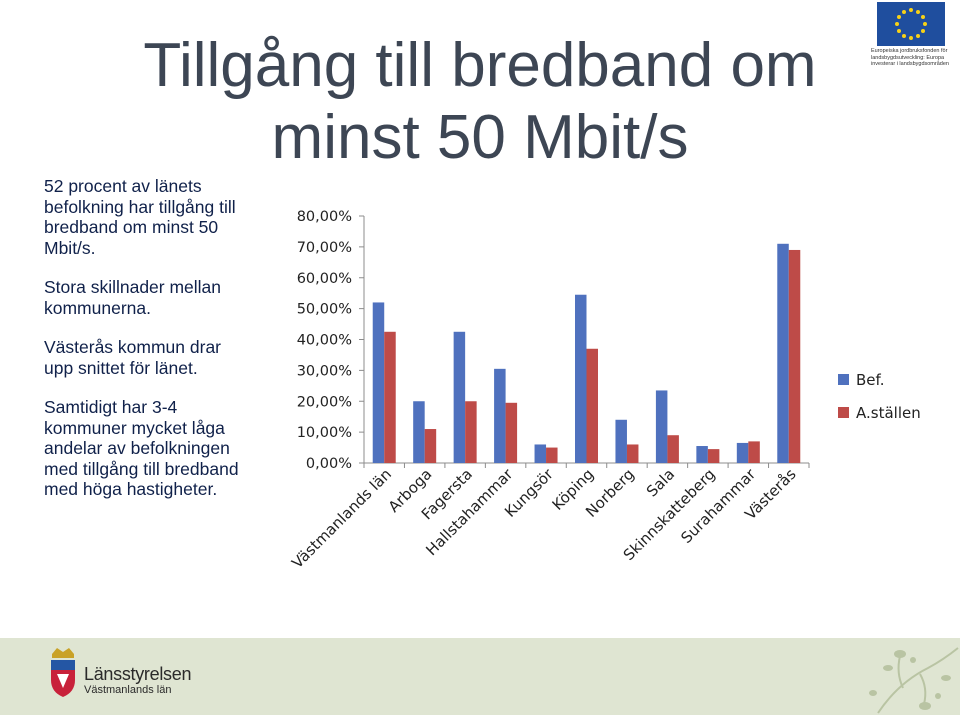 The width and height of the screenshot is (960, 715). Describe the element at coordinates (911, 24) in the screenshot. I see `eu-flag-icon` at that location.